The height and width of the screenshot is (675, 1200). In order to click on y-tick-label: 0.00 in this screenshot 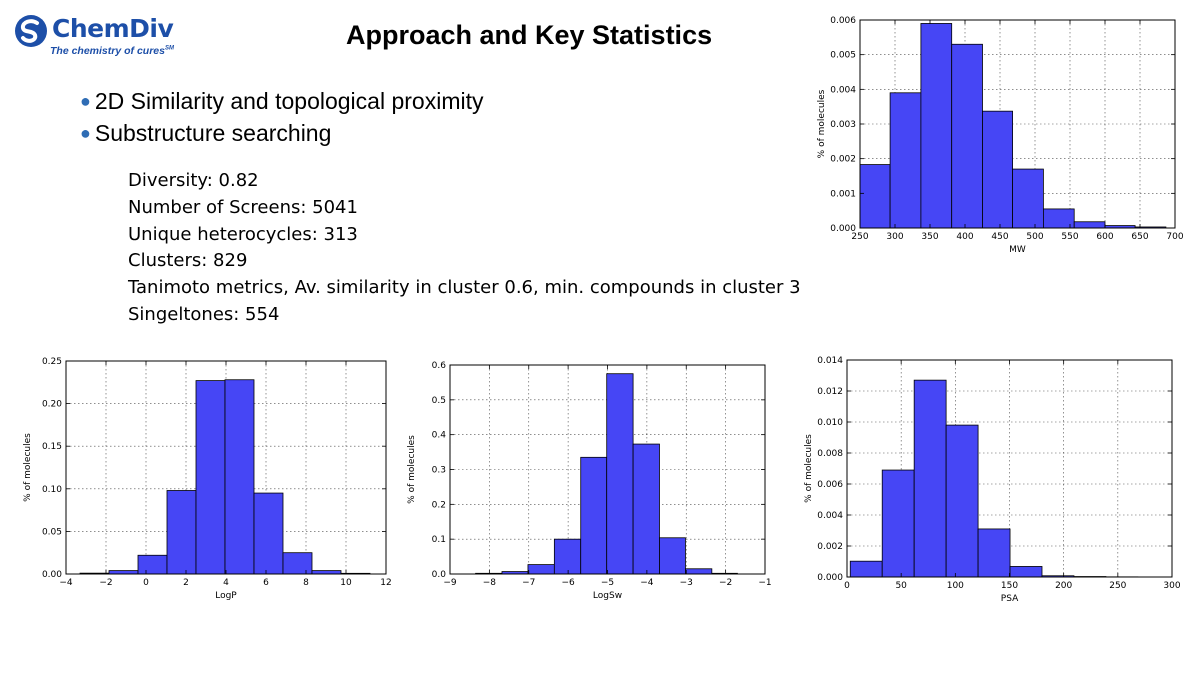, I will do `click(52, 575)`.